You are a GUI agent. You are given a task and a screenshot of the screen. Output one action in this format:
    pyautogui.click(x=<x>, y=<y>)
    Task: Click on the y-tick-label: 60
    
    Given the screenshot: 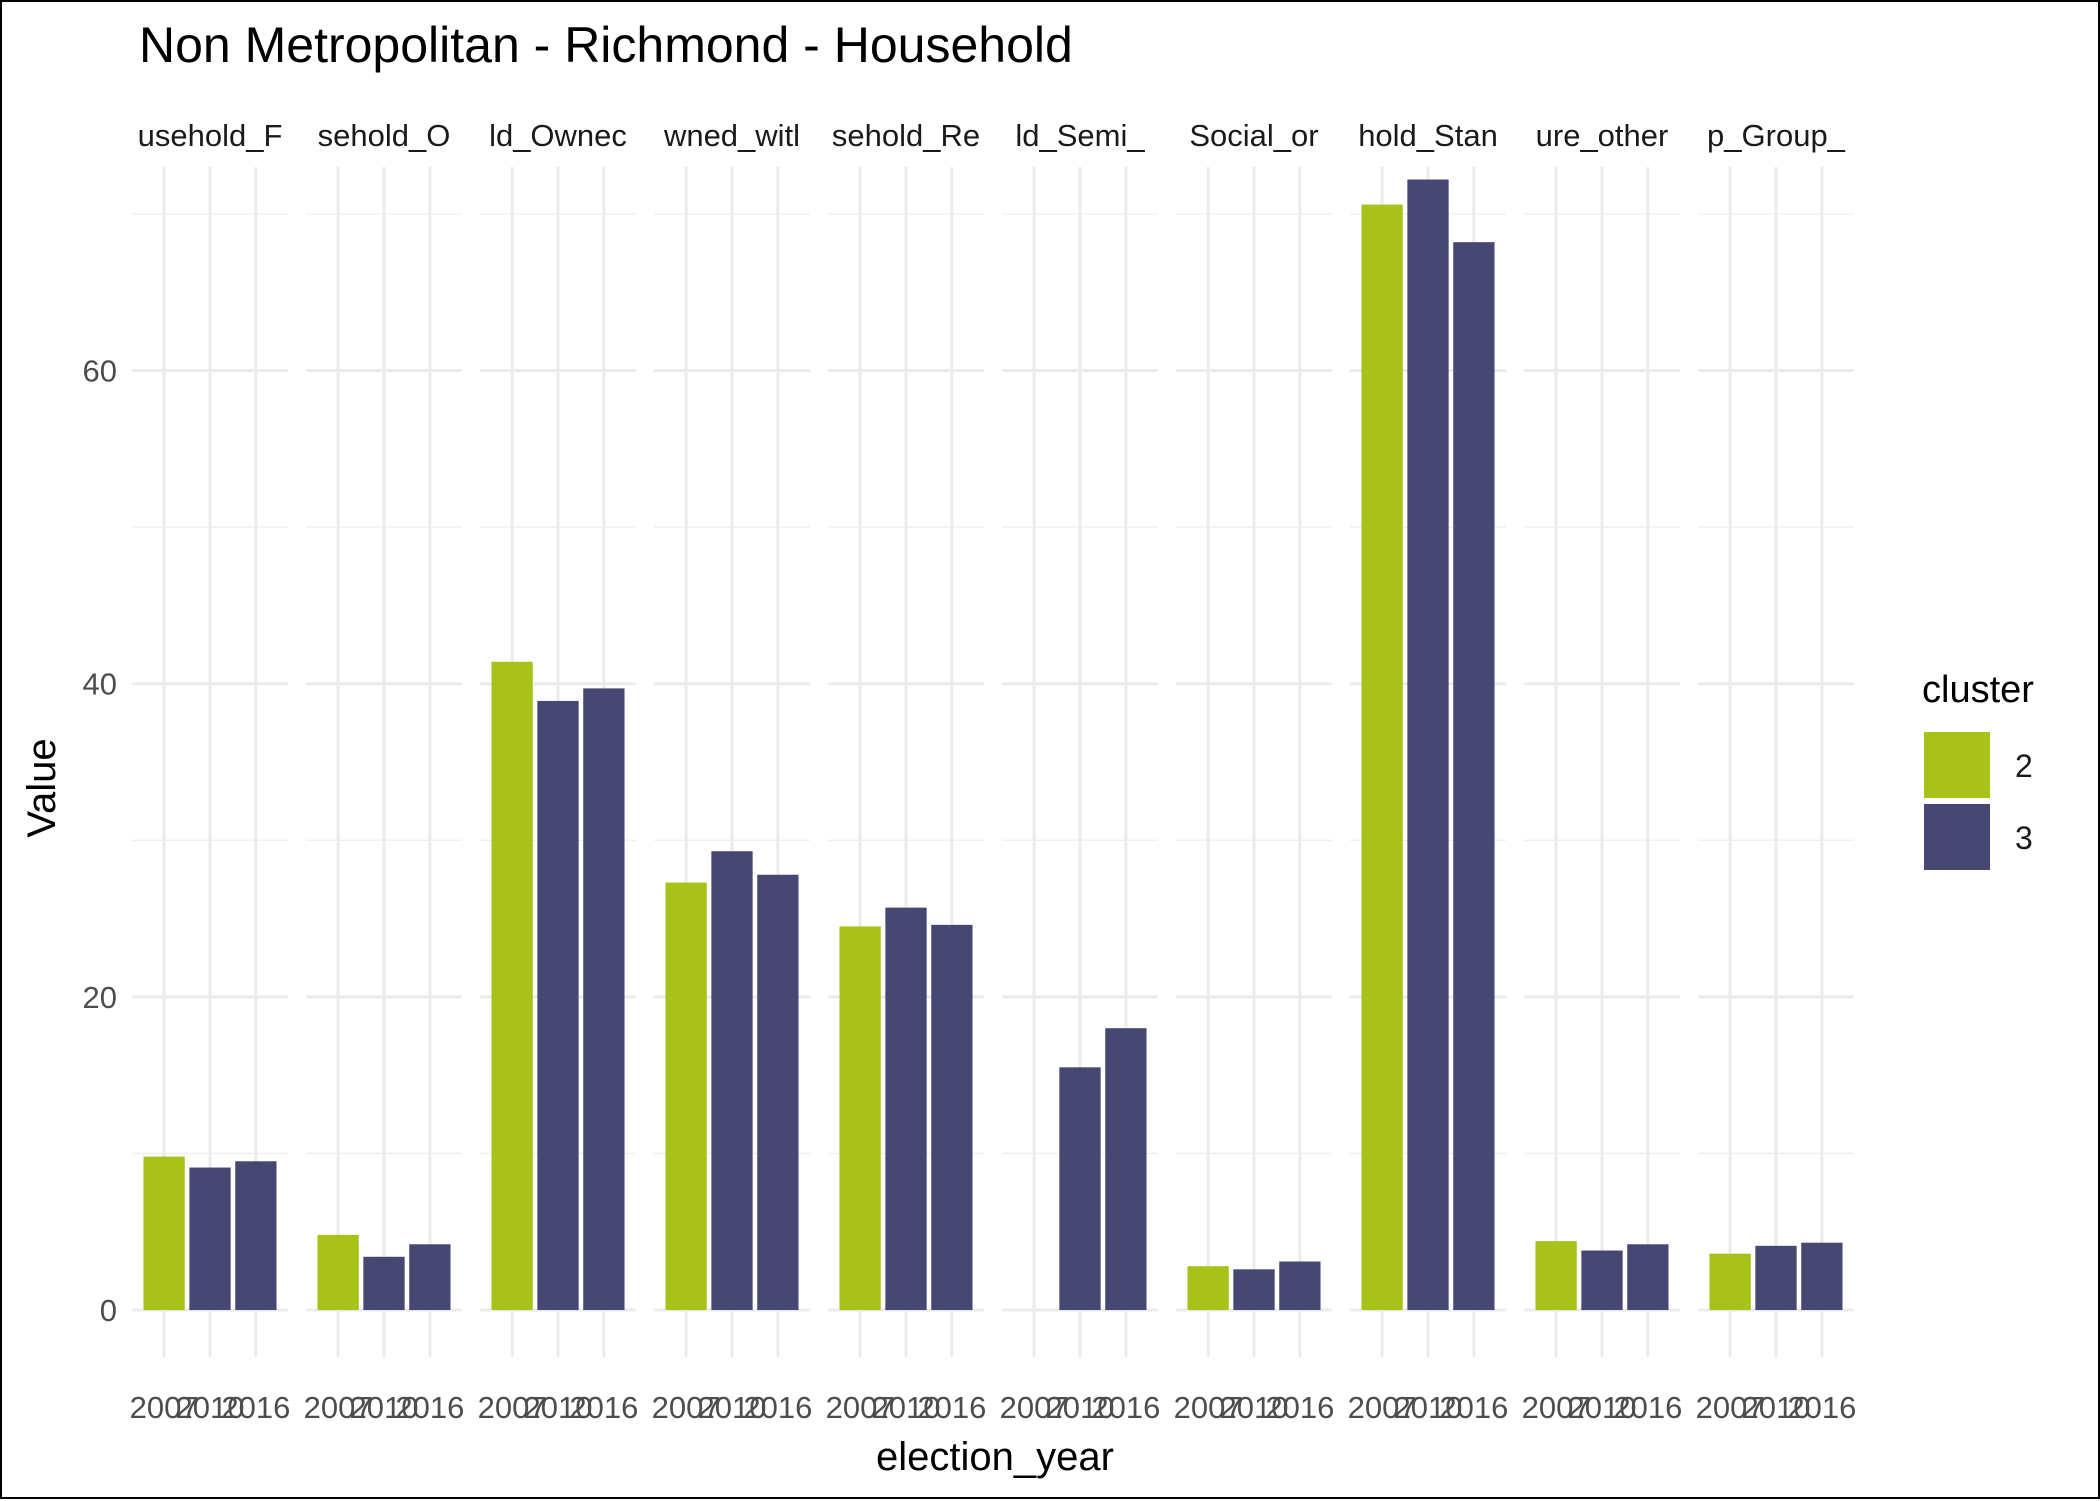 What is the action you would take?
    pyautogui.click(x=100, y=371)
    